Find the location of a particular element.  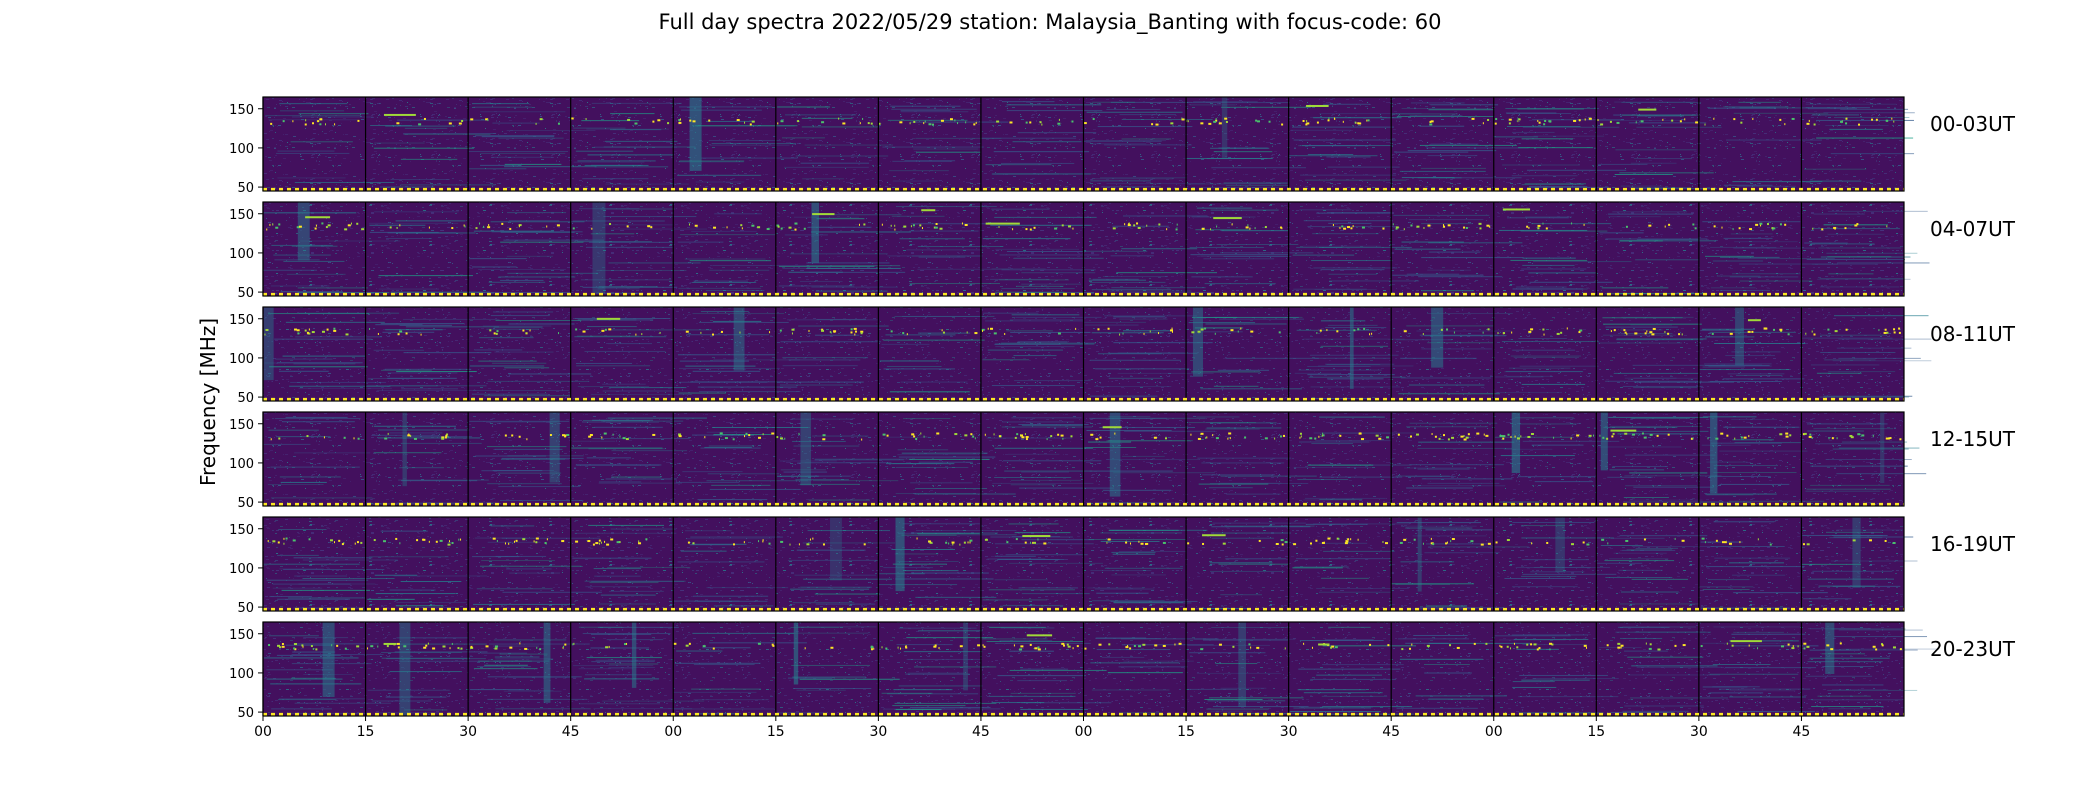

spectra-row: 50 100 150 16-19UT is located at coordinates (1122, 566).